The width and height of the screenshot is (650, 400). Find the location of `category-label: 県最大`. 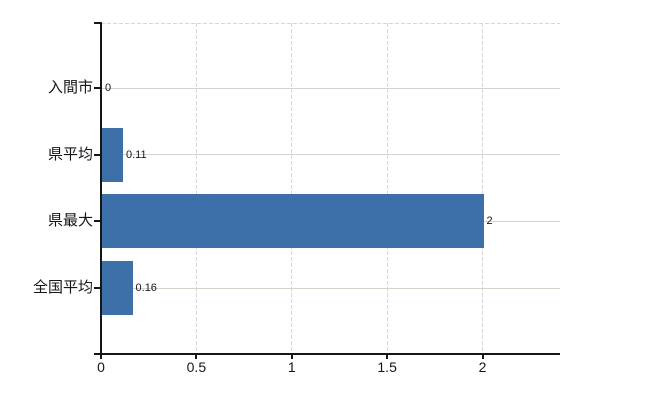

category-label: 県最大 is located at coordinates (70, 221).